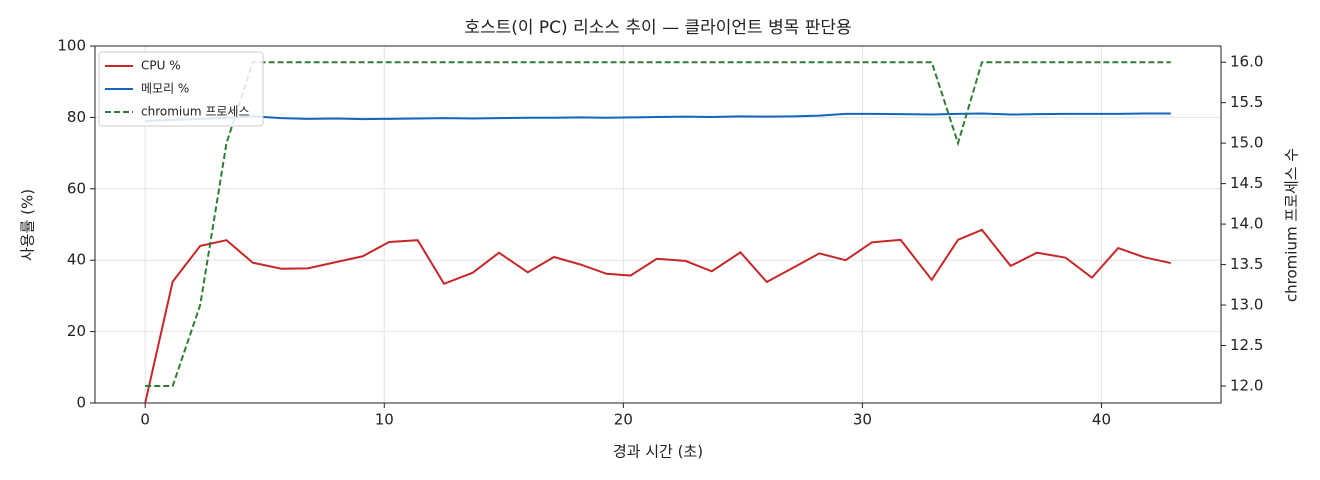  Describe the element at coordinates (195, 112) in the screenshot. I see `legend-label: chromium 프로세스` at that location.